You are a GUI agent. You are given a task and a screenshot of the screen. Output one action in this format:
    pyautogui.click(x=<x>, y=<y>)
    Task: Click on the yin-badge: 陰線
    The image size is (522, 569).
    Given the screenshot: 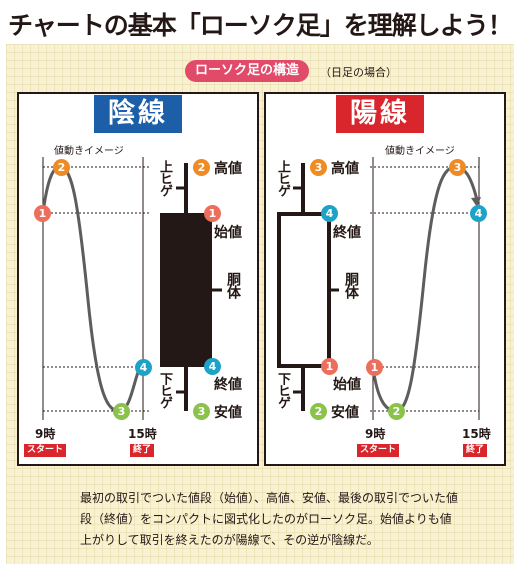 What is the action you would take?
    pyautogui.click(x=138, y=114)
    